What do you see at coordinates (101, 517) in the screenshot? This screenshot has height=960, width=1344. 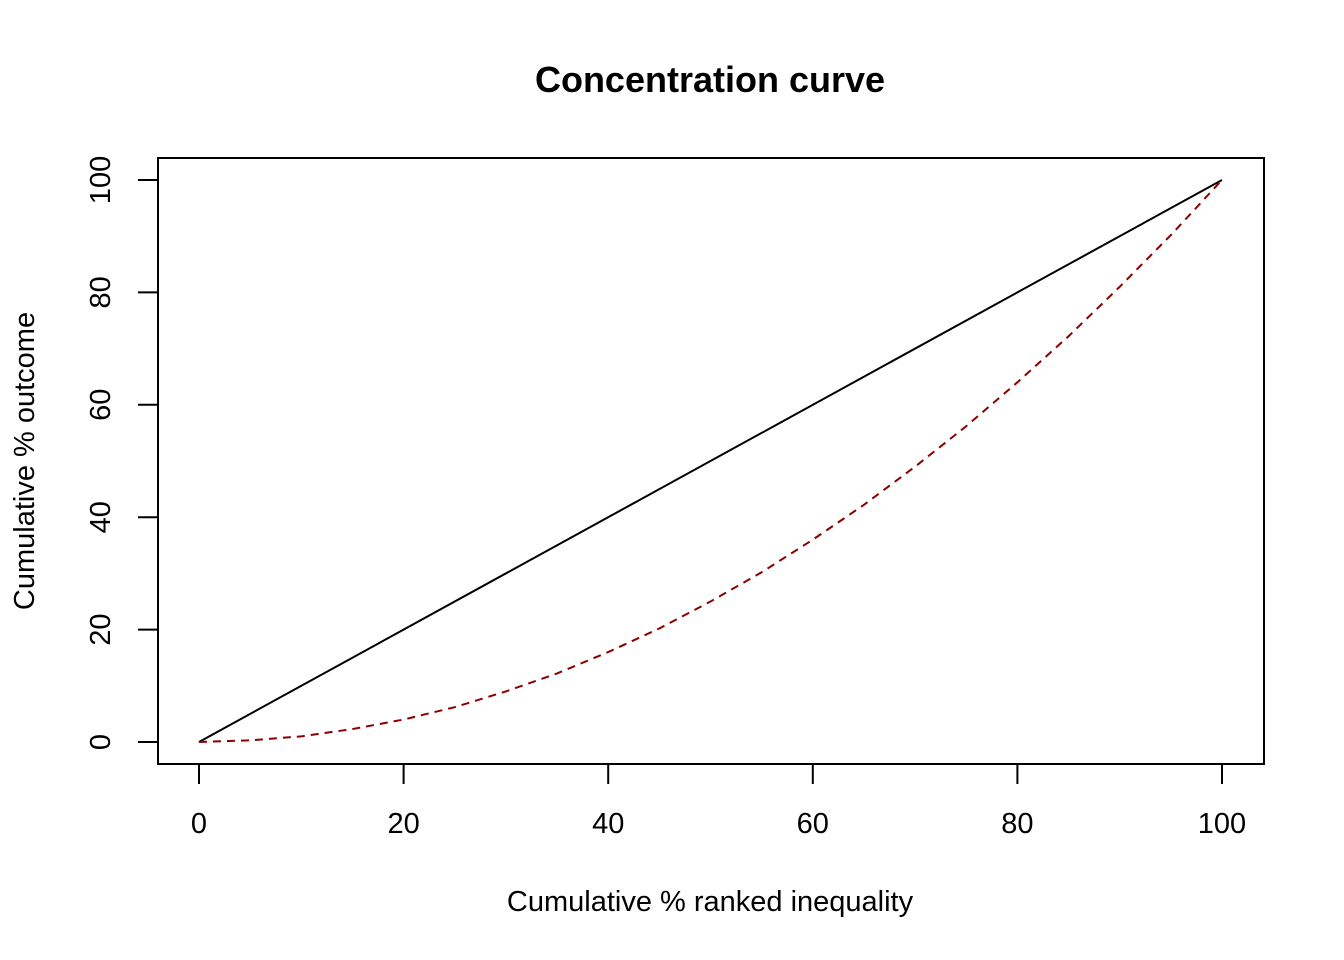 I see `y-tick-label: 40` at bounding box center [101, 517].